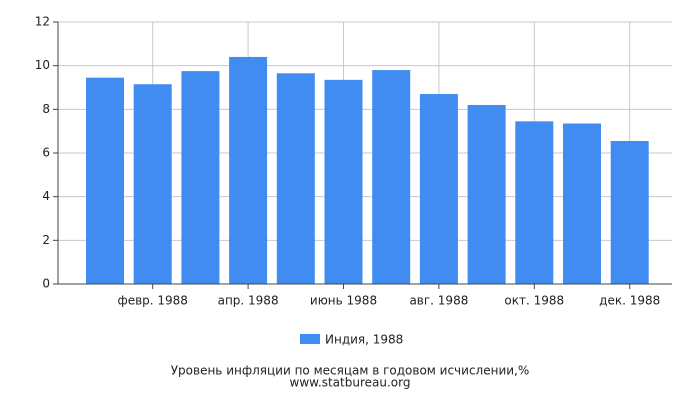 Image resolution: width=700 pixels, height=400 pixels. What do you see at coordinates (248, 301) in the screenshot?
I see `x-tick-label: апр. 1988` at bounding box center [248, 301].